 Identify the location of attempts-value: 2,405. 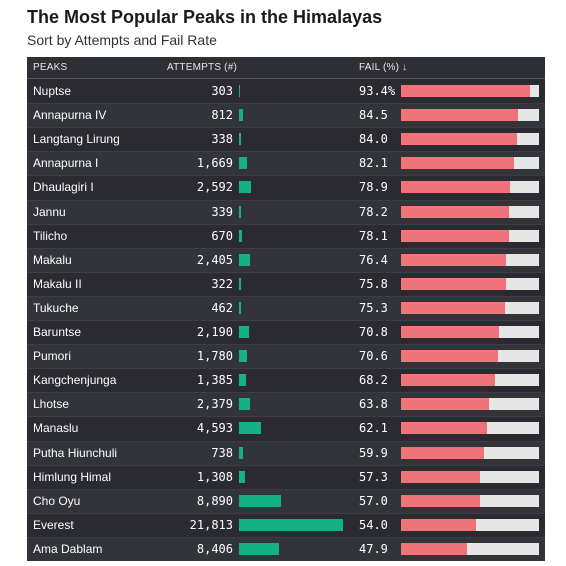
(214, 259).